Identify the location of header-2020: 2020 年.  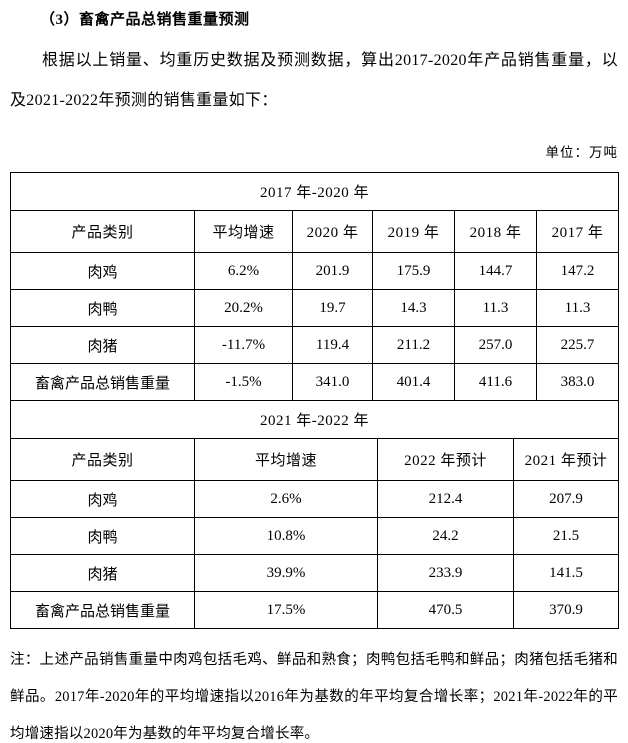
(332, 231).